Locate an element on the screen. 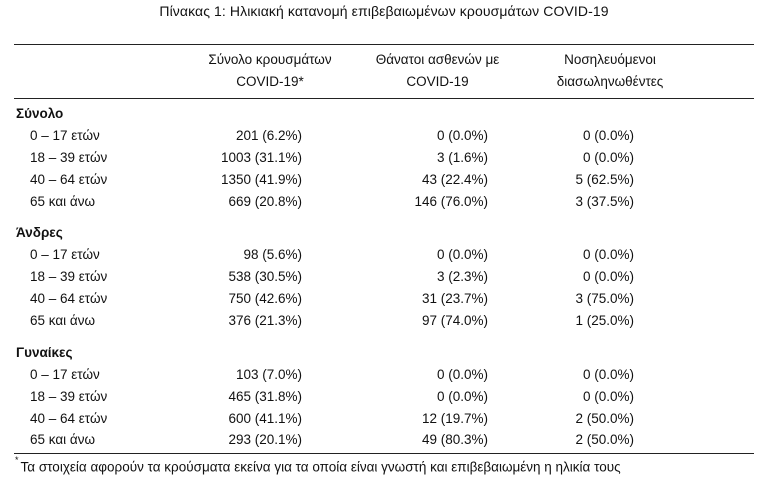  column-header-line: διασωληνωθέντες is located at coordinates (610, 81).